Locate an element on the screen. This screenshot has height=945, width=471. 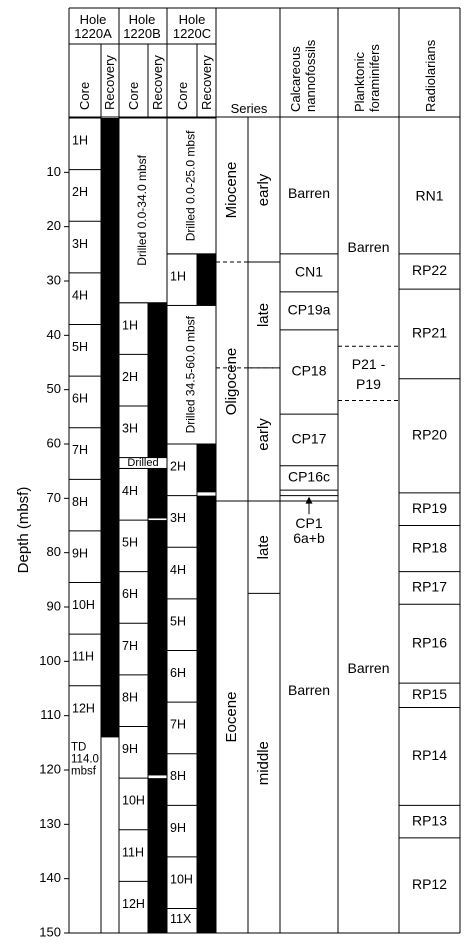
td-label: 114.0 is located at coordinates (85, 759).